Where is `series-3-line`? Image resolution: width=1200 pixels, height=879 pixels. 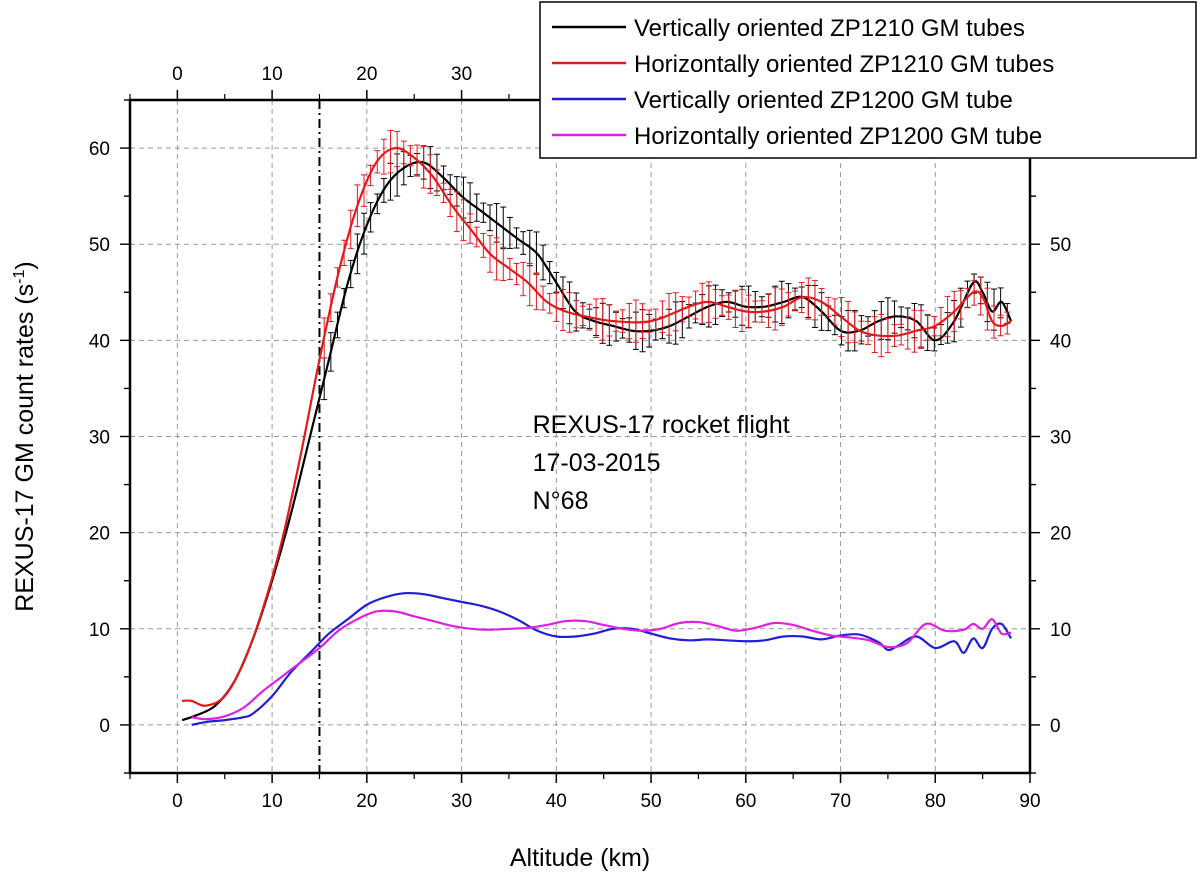 series-3-line is located at coordinates (601, 659).